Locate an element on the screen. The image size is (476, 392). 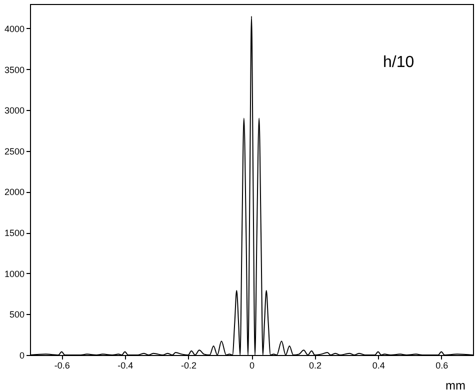
x-tick-label: 0.6 is located at coordinates (442, 365).